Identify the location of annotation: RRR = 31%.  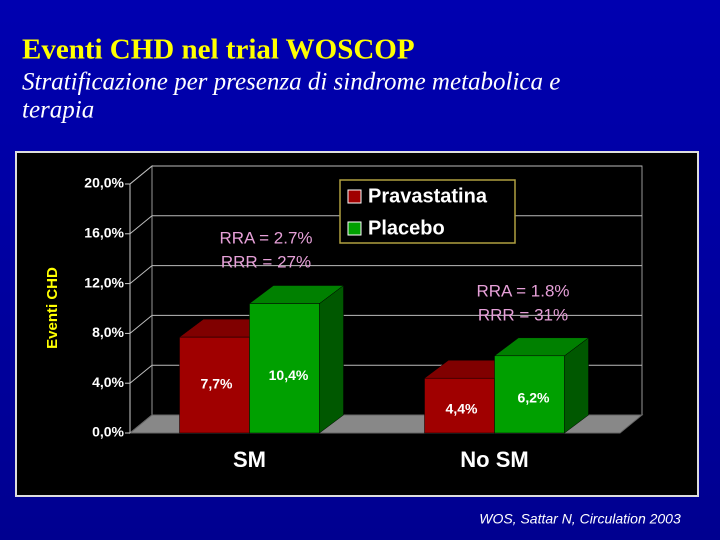
(523, 314).